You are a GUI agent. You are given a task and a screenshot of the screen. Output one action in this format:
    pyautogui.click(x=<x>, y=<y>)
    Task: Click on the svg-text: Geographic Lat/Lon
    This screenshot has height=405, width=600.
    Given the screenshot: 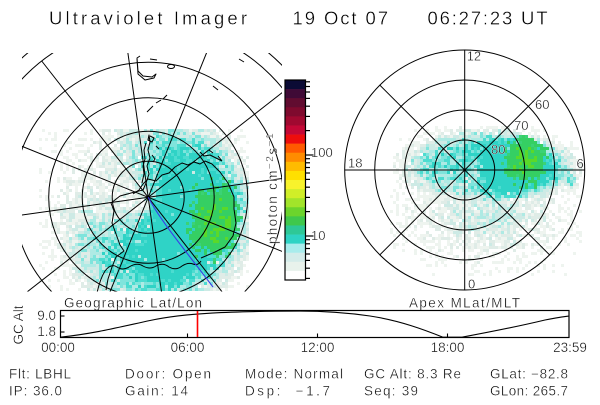 What is the action you would take?
    pyautogui.click(x=133, y=303)
    